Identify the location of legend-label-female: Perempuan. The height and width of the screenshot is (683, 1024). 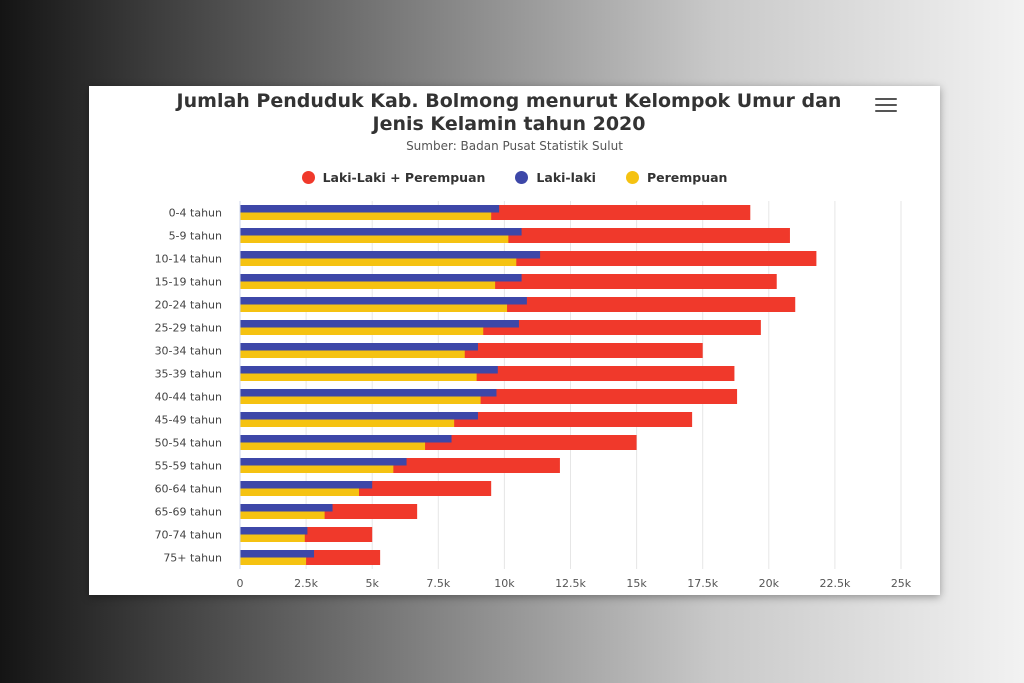
(687, 177).